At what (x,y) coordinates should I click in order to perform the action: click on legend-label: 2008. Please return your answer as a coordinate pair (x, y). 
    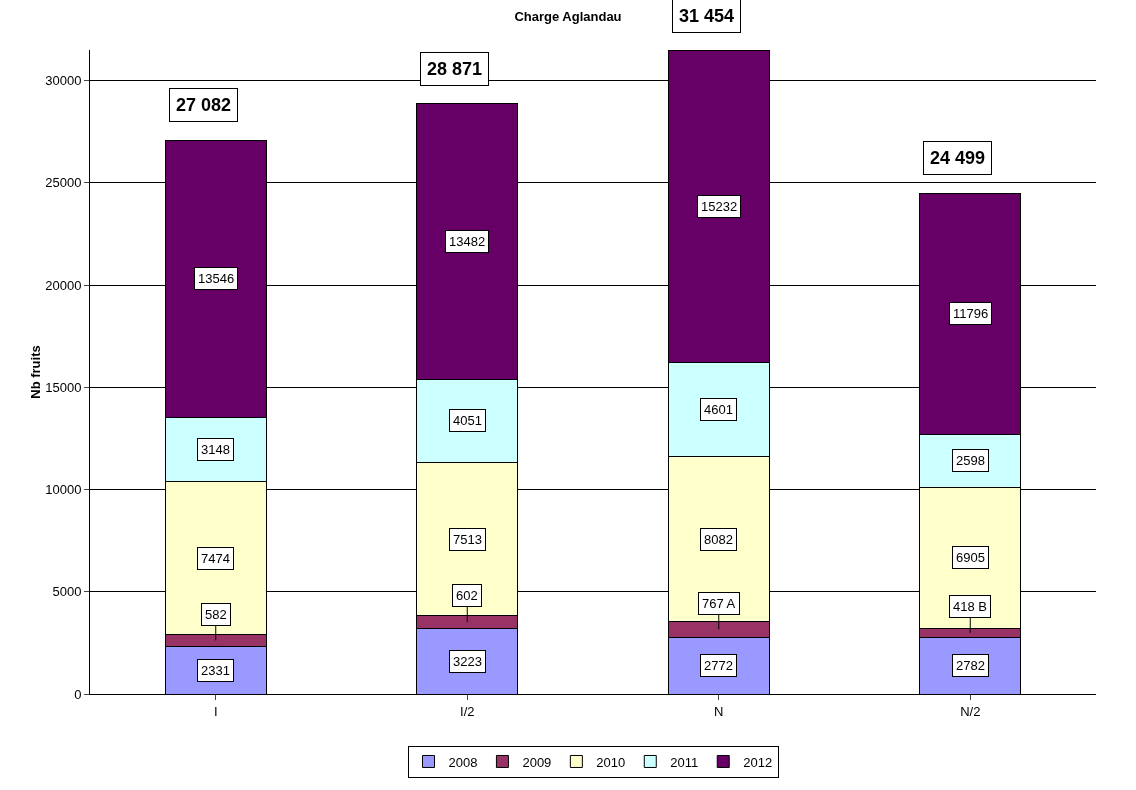
    Looking at the image, I should click on (463, 762).